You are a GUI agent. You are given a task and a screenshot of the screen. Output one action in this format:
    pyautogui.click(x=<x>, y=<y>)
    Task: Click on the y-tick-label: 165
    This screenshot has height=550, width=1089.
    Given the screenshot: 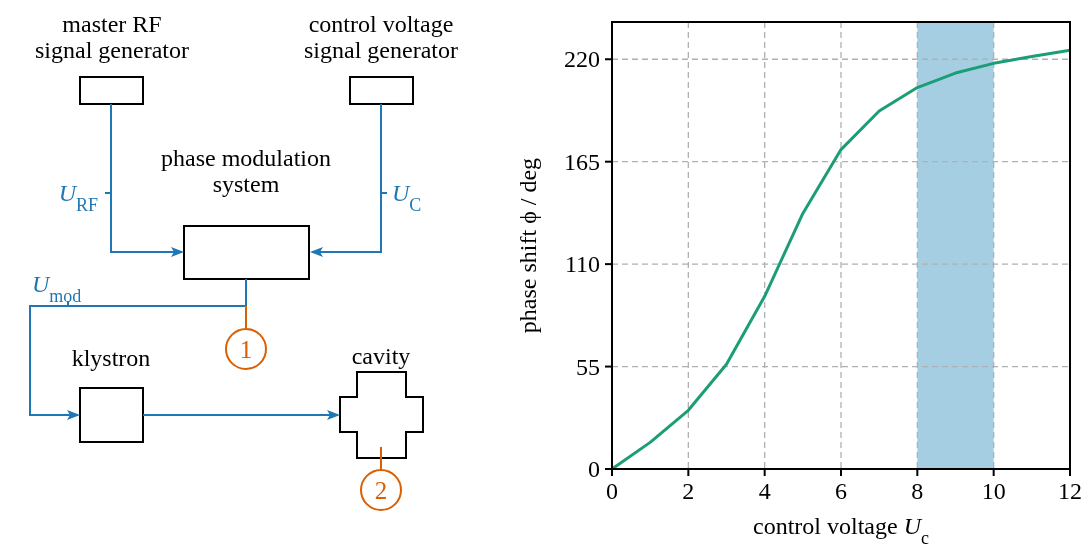 What is the action you would take?
    pyautogui.click(x=582, y=161)
    